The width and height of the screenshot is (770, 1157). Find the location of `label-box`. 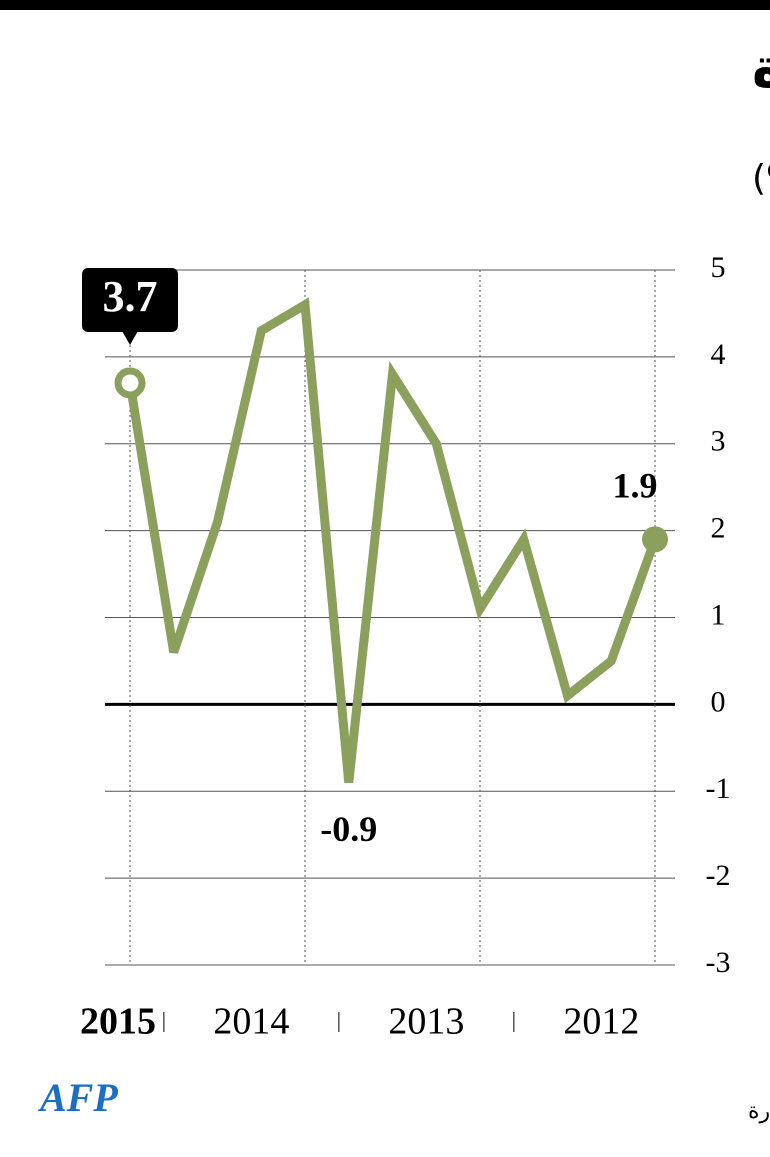

label-box is located at coordinates (130, 299).